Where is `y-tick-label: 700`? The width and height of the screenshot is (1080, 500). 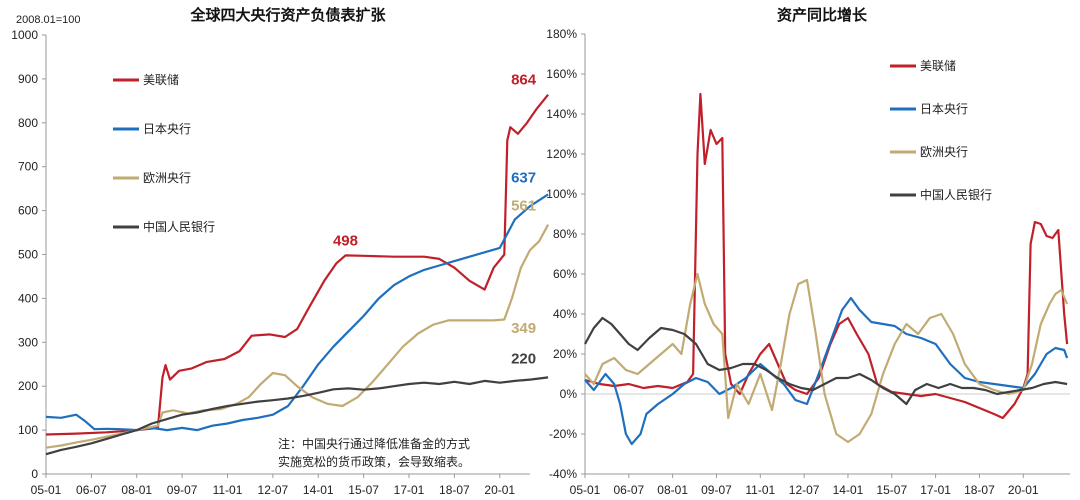
y-tick-label: 700 is located at coordinates (28, 167).